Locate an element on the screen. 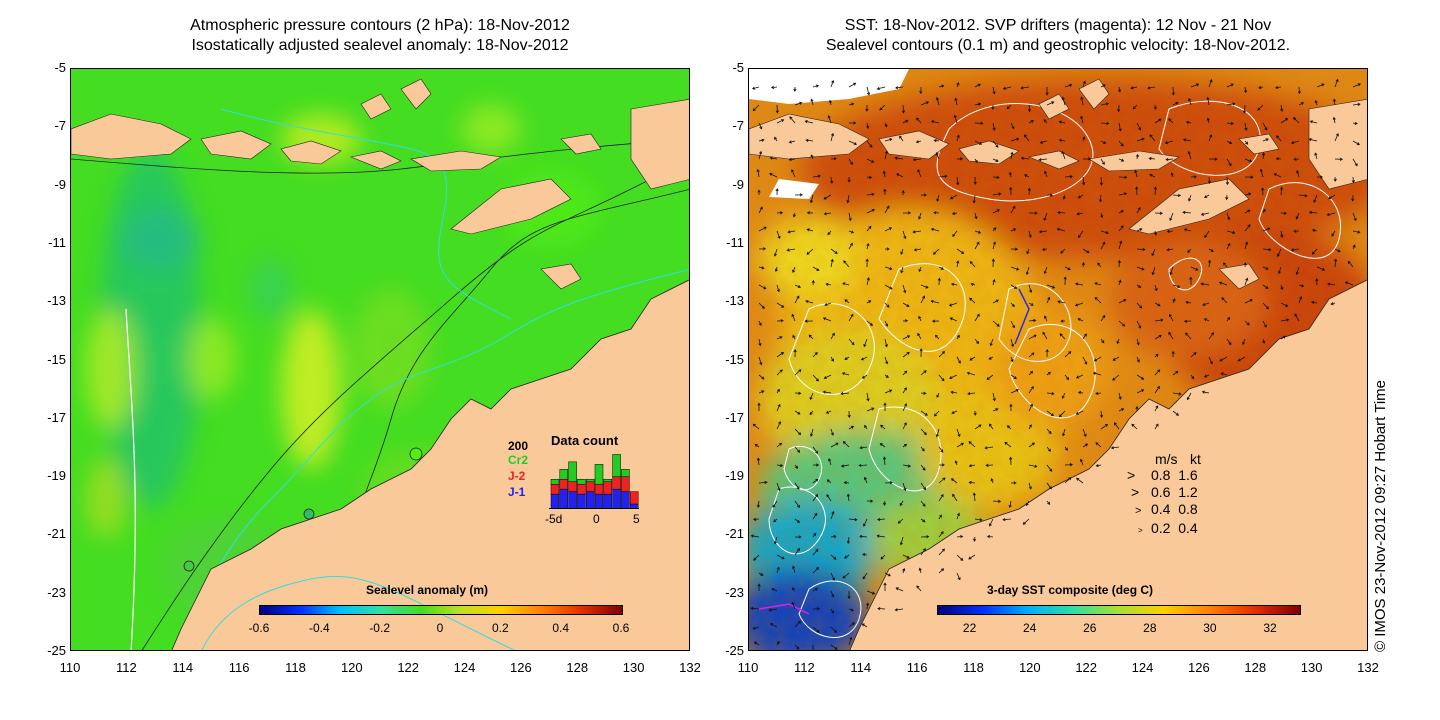 The height and width of the screenshot is (720, 1440). colorbar-tick-label: 0.2 is located at coordinates (500, 628).